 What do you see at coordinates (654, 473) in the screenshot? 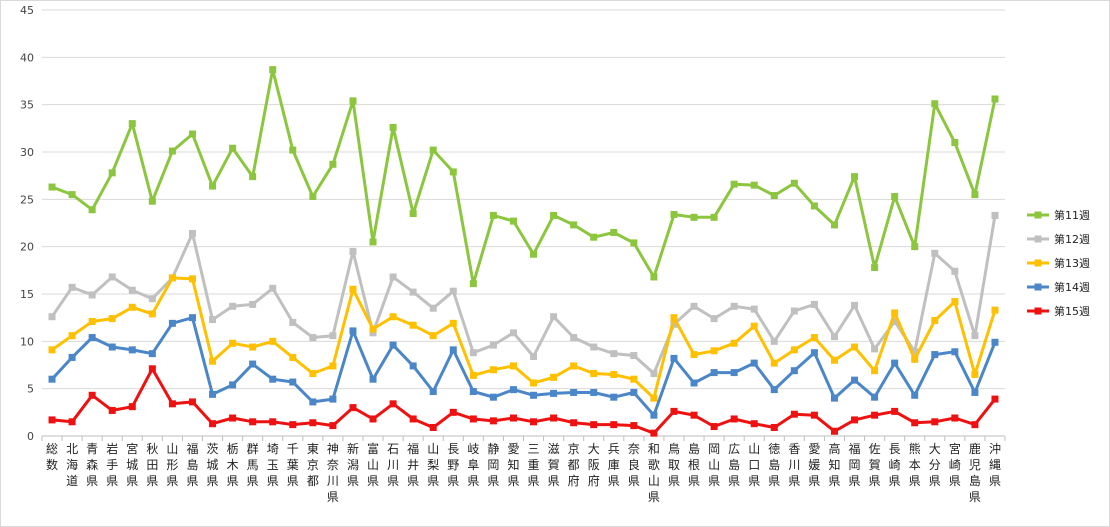
I see `x-tick-label: 和歌山県` at bounding box center [654, 473].